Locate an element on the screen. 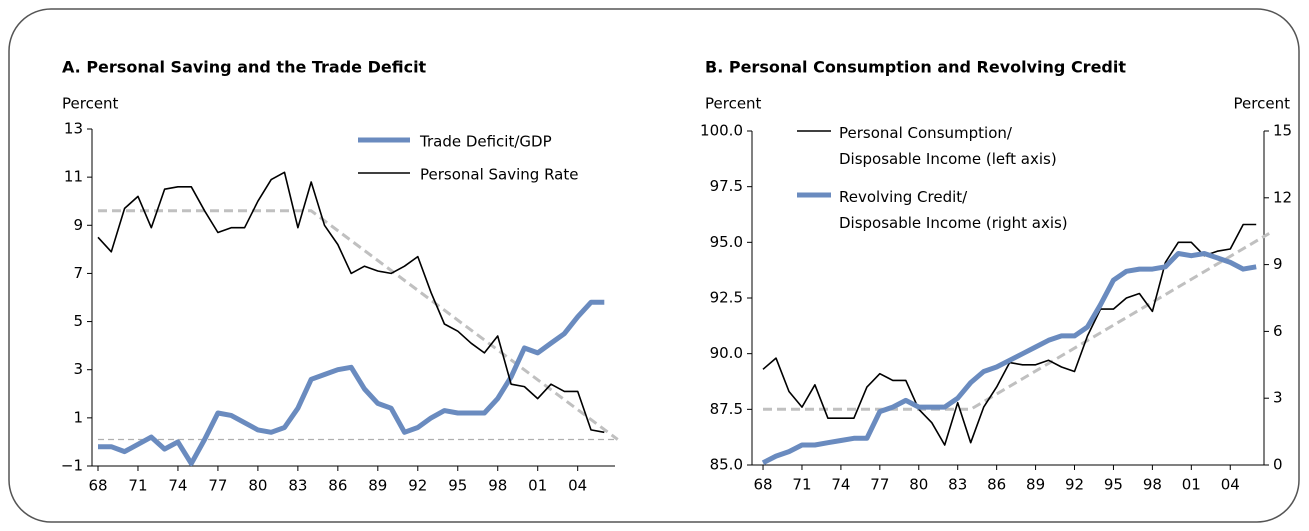 Image resolution: width=1309 pixels, height=531 pixels. y-tick-label: 92.5 is located at coordinates (726, 298).